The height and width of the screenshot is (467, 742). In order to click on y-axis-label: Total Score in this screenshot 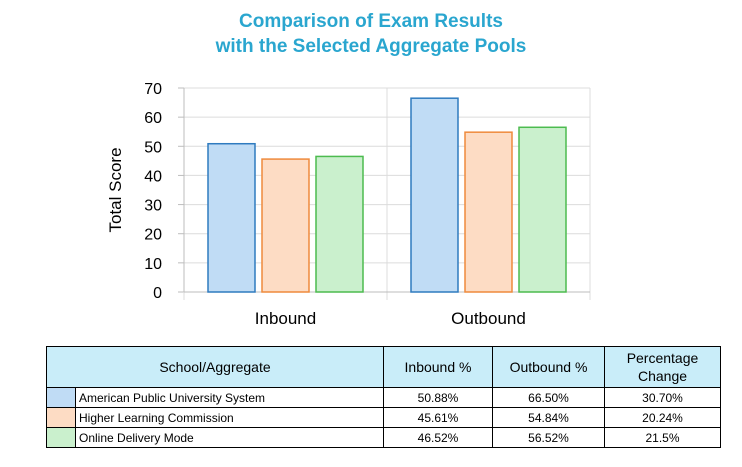, I will do `click(115, 189)`.